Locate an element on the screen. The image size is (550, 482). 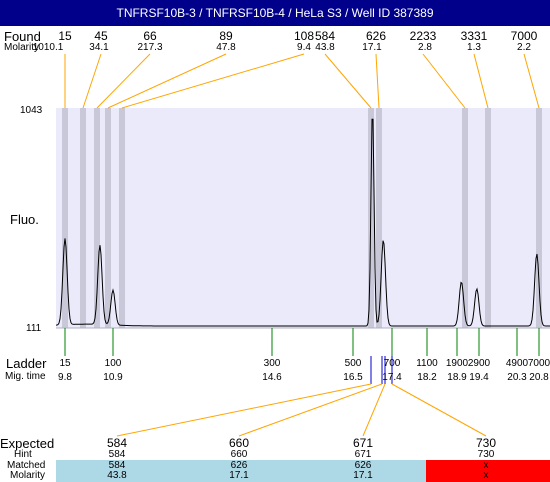
ladder-time: 18.9 is located at coordinates (457, 377).